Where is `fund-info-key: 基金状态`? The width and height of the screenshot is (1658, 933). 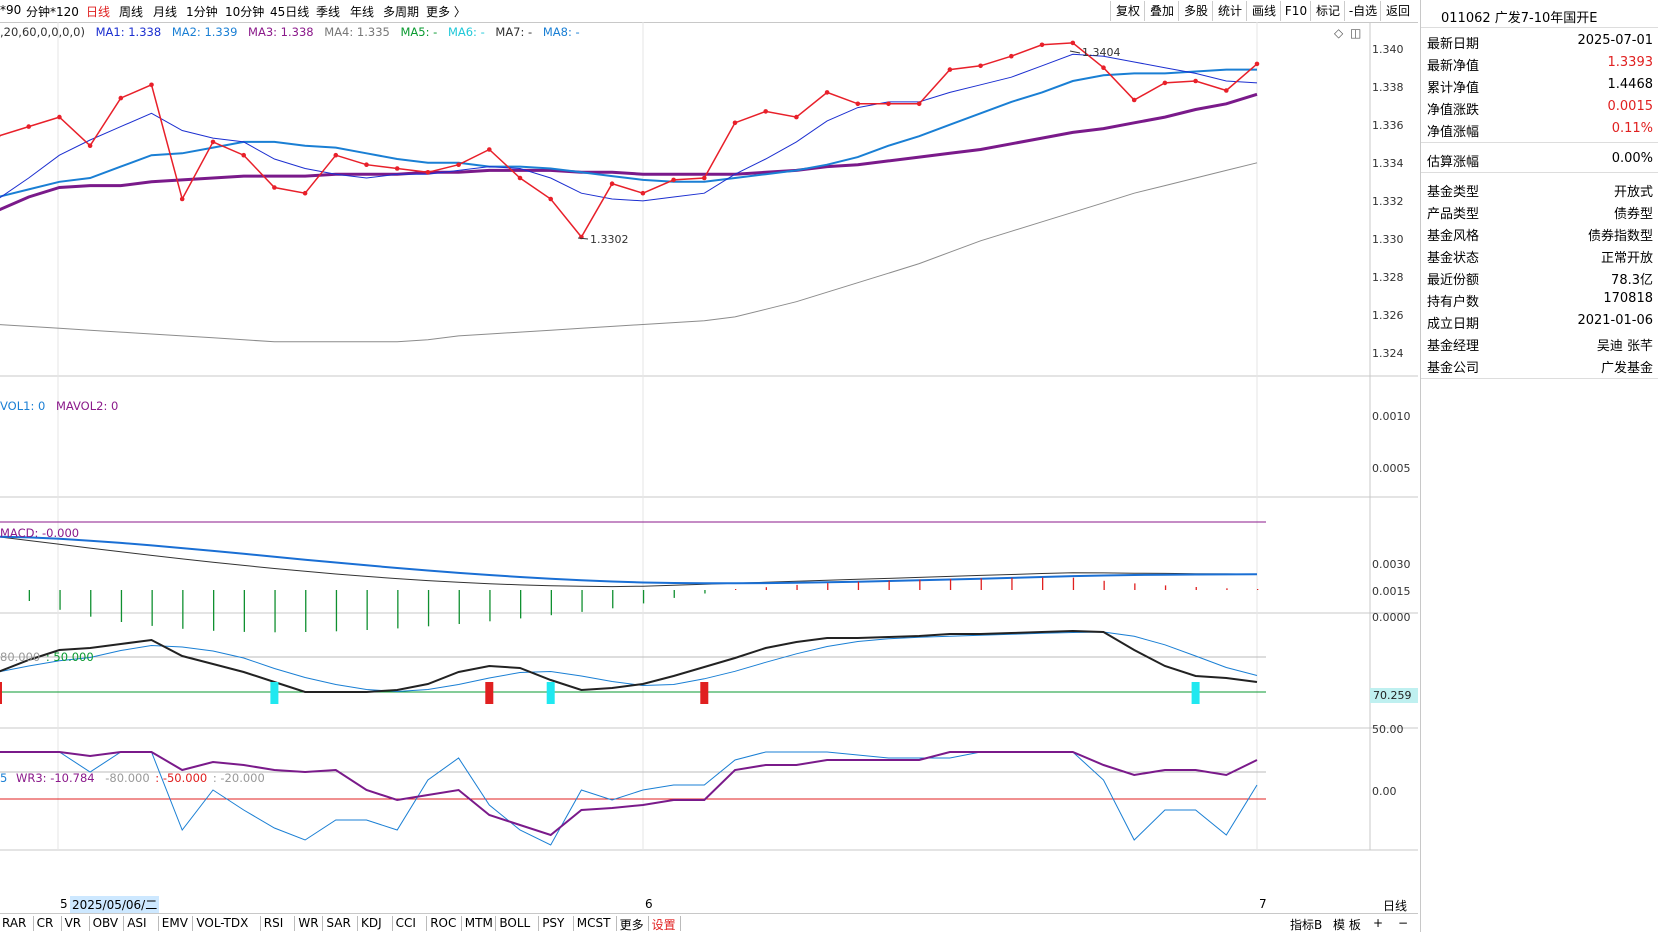 fund-info-key: 基金状态 is located at coordinates (1453, 256).